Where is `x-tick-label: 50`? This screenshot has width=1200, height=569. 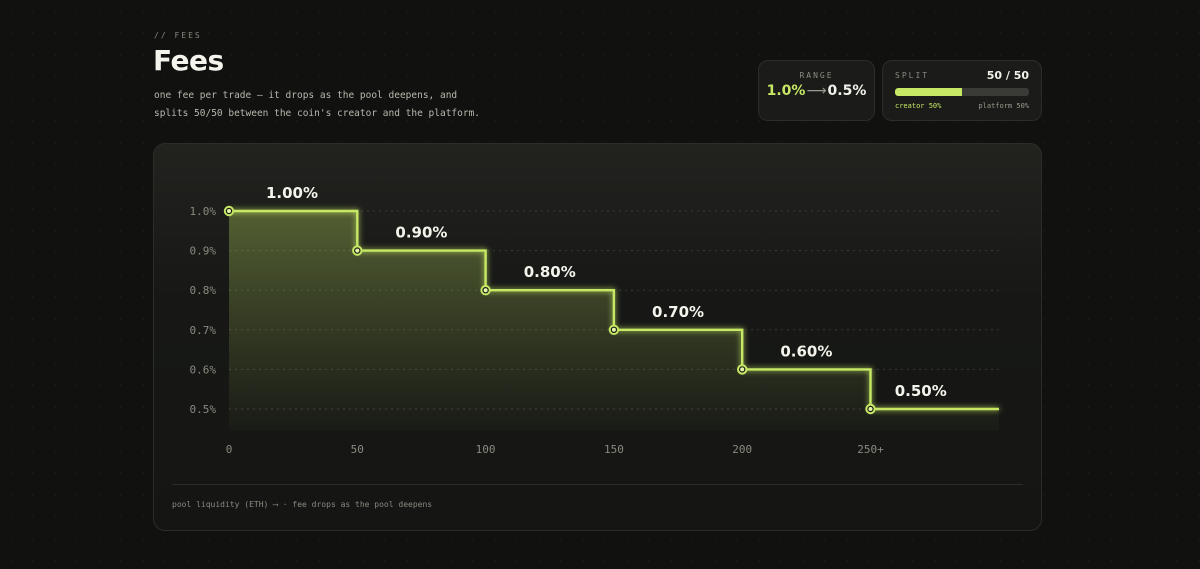 x-tick-label: 50 is located at coordinates (357, 449).